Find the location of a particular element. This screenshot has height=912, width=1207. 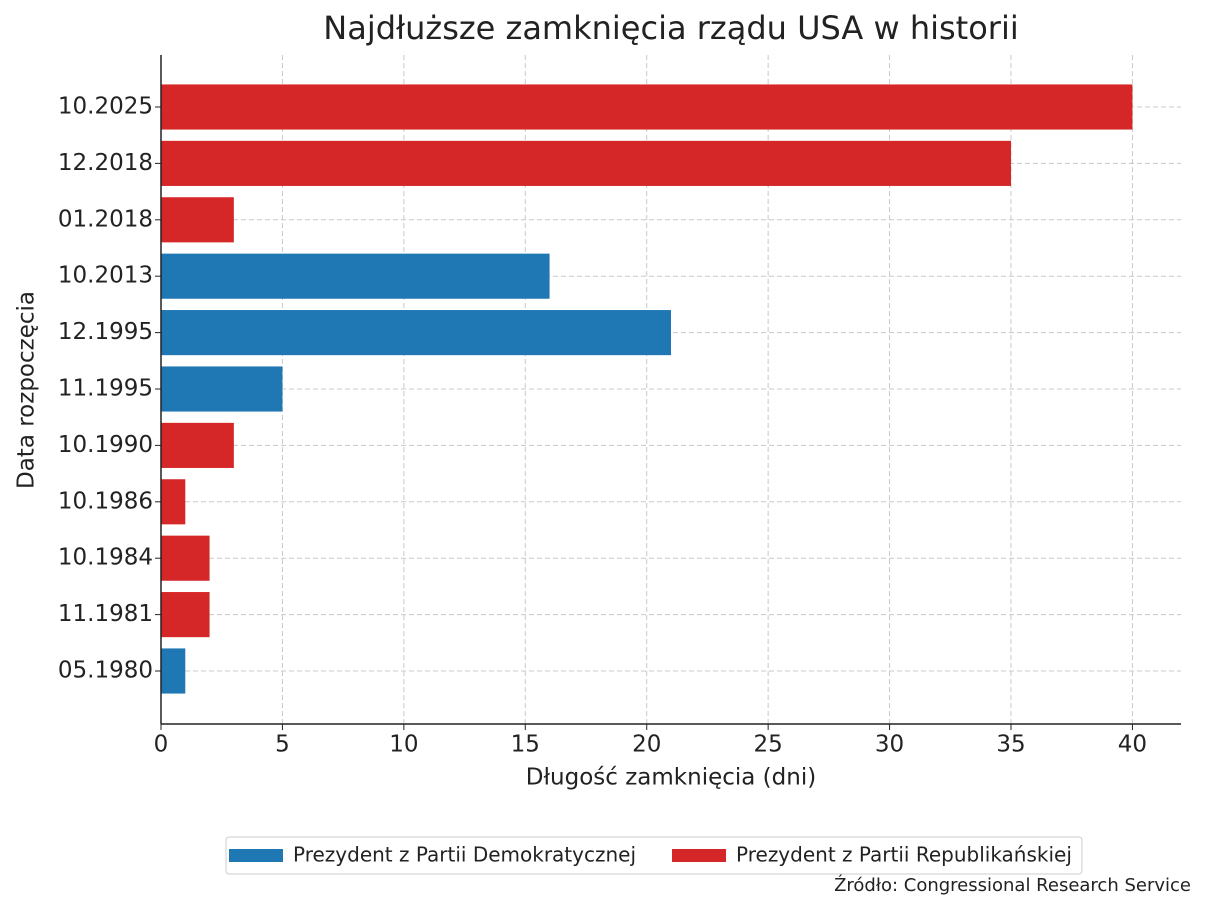

y-tick-label: 10.2013 is located at coordinates (105, 276).